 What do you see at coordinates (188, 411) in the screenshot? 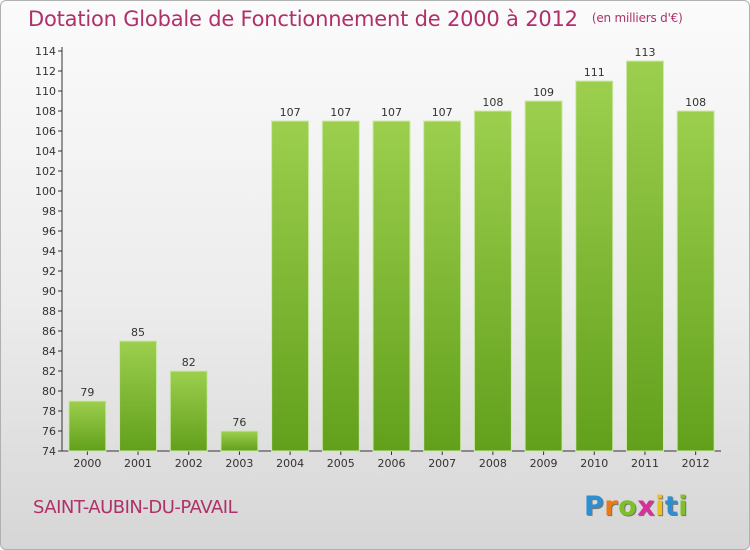
I see `bar-2002` at bounding box center [188, 411].